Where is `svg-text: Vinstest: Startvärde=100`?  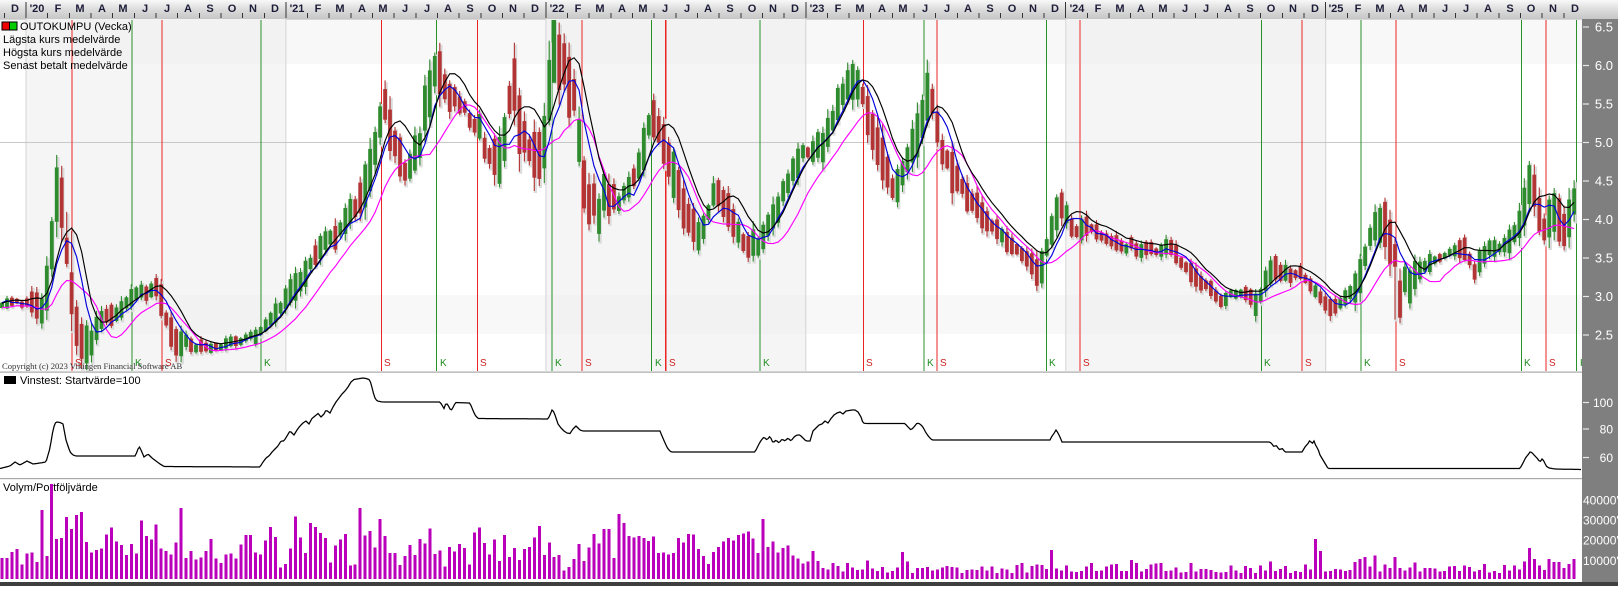 svg-text: Vinstest: Startvärde=100 is located at coordinates (80, 381).